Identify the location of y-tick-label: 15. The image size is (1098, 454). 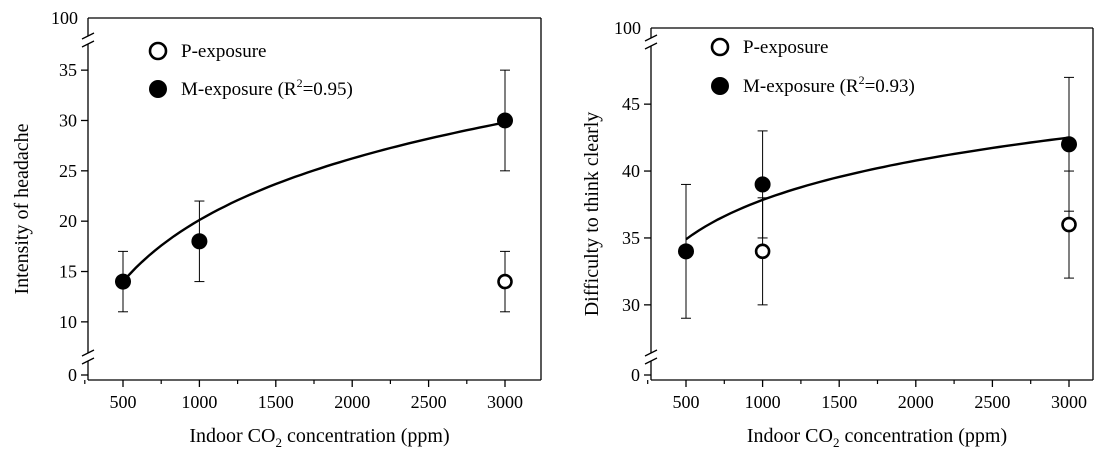
(68, 272).